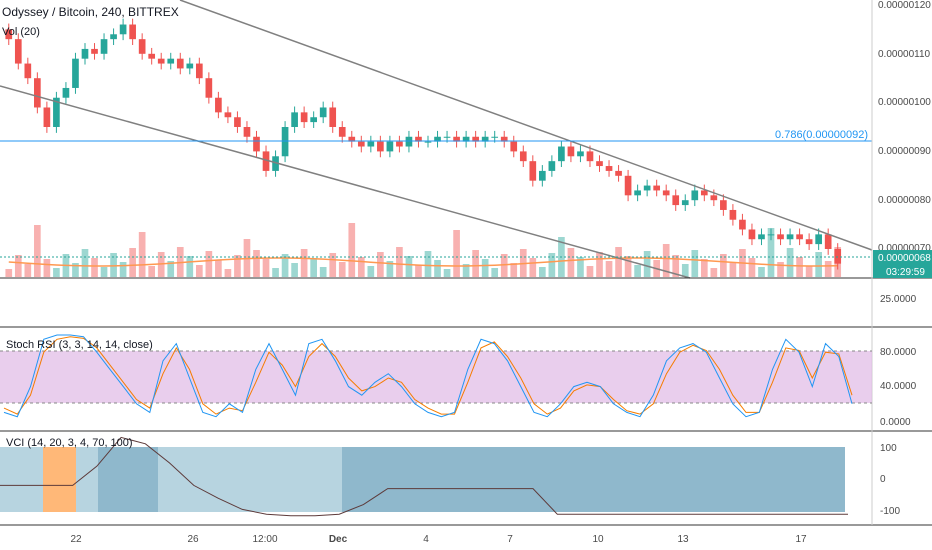 The image size is (932, 550). I want to click on price-tick: 0.00000080, so click(904, 200).